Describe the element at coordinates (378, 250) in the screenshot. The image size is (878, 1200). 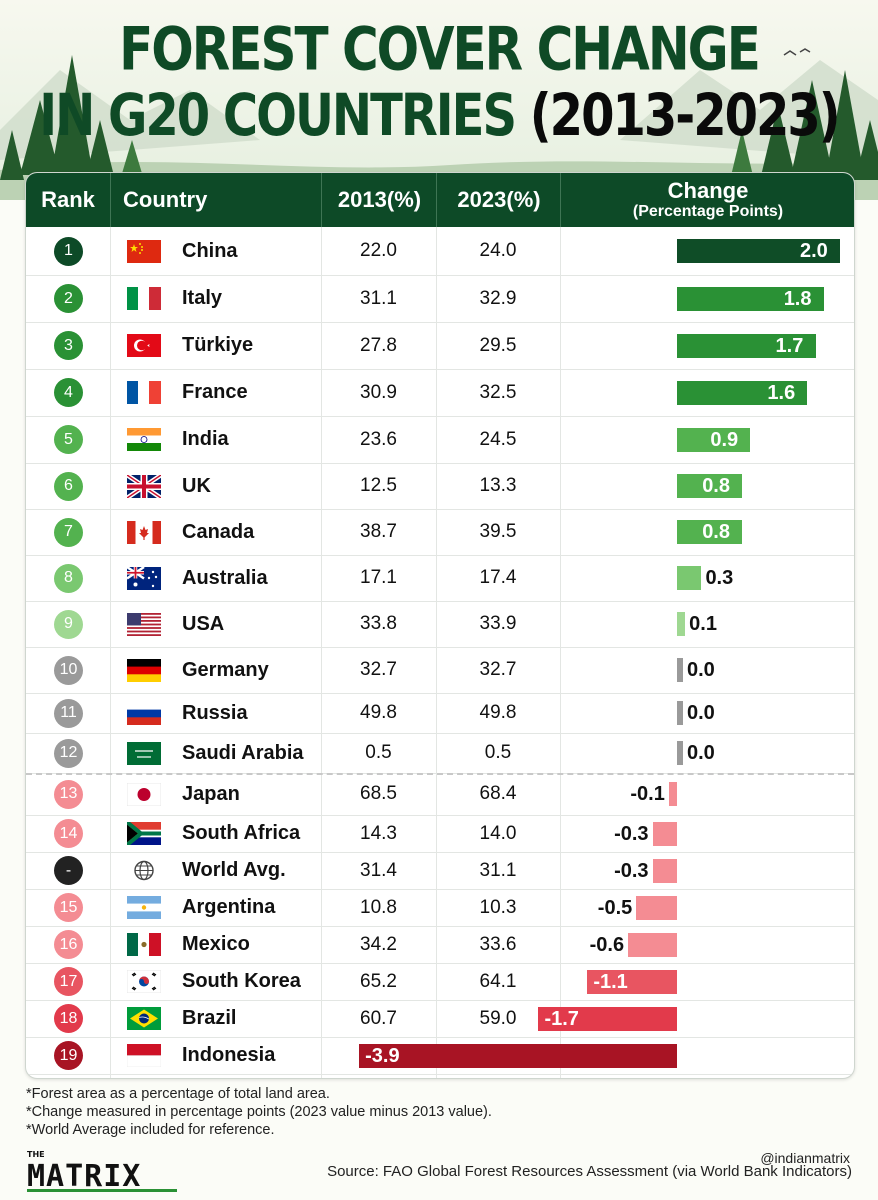
I see `value-2013: 22.0` at that location.